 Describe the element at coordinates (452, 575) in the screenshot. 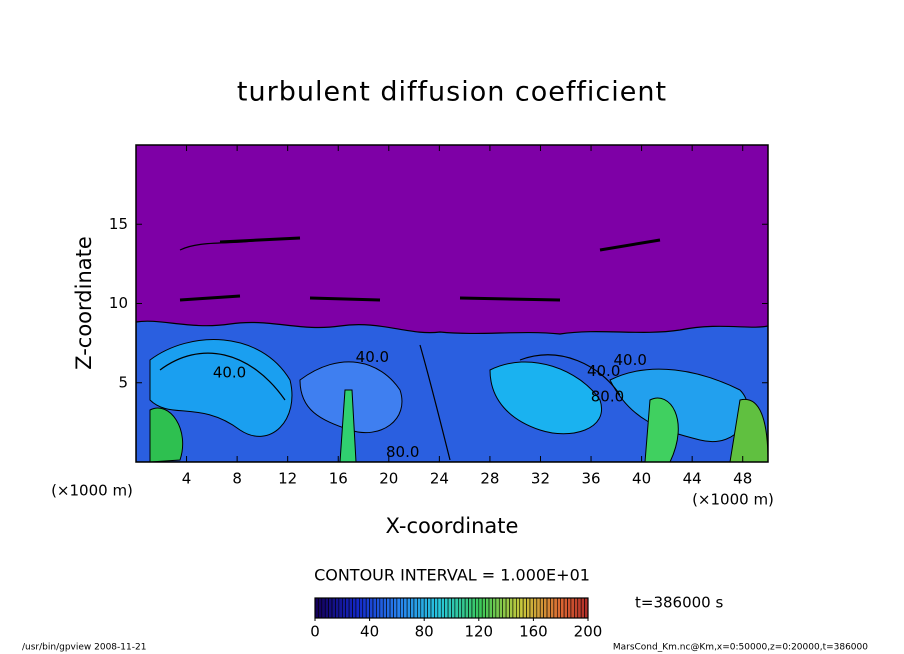

I see `contour-interval: CONTOUR INTERVAL = 1.000E+01` at that location.